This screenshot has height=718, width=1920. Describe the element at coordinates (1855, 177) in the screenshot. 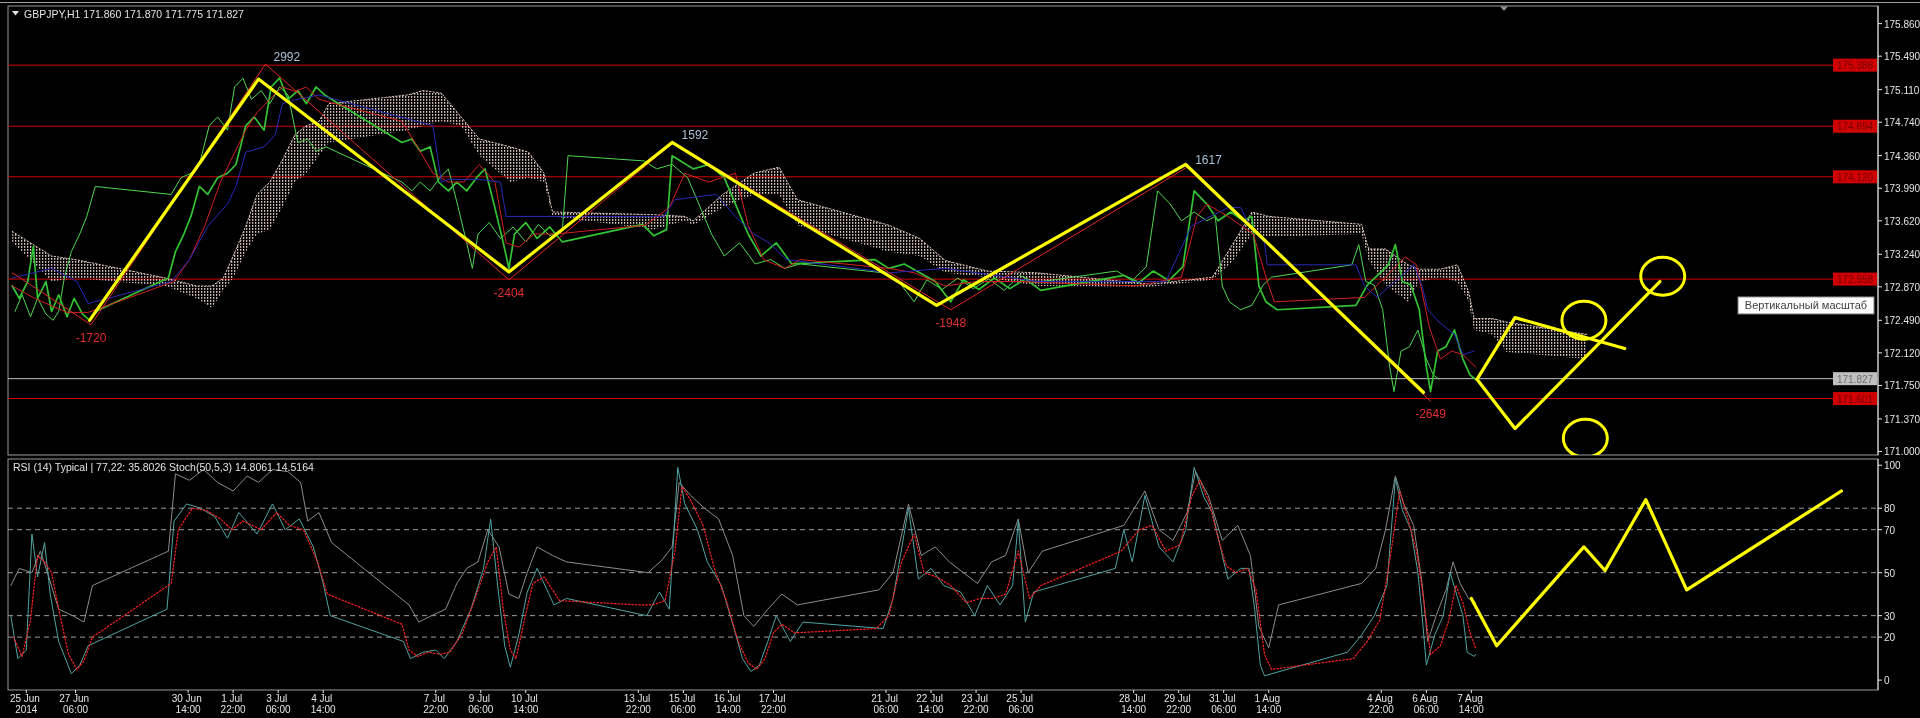

I see `ref-line-label: 174.120` at that location.